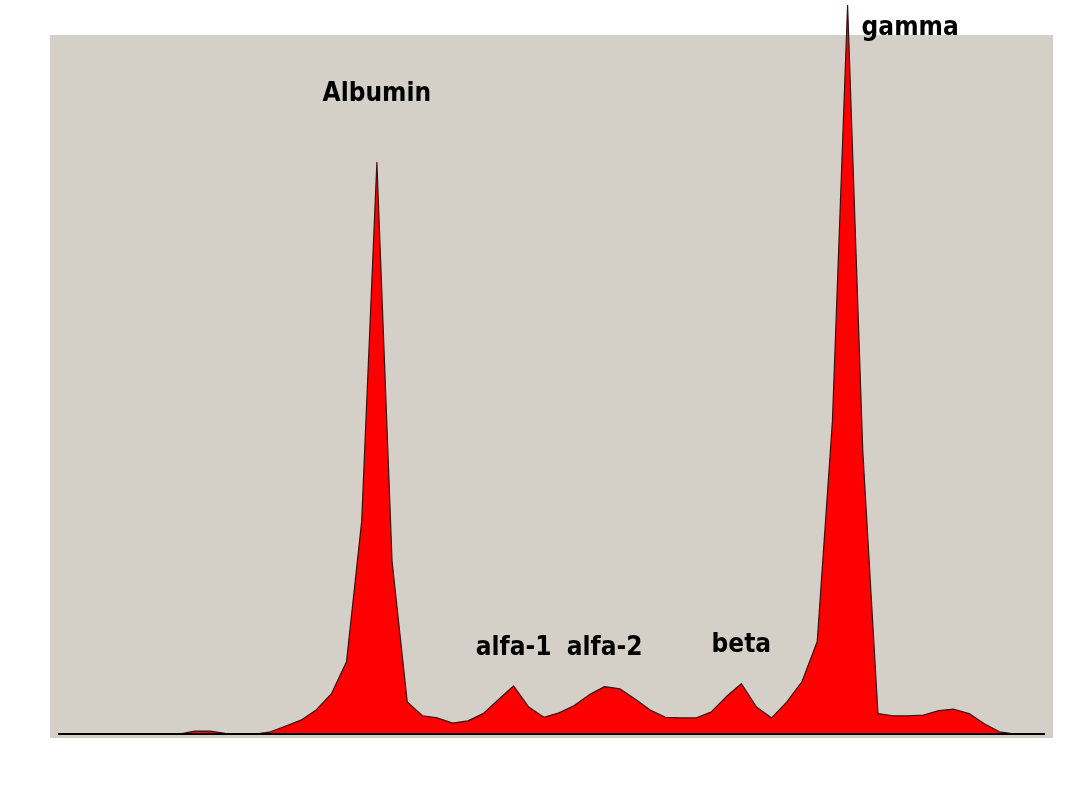 The width and height of the screenshot is (1080, 810). I want to click on annotation: alfa-1, so click(513, 645).